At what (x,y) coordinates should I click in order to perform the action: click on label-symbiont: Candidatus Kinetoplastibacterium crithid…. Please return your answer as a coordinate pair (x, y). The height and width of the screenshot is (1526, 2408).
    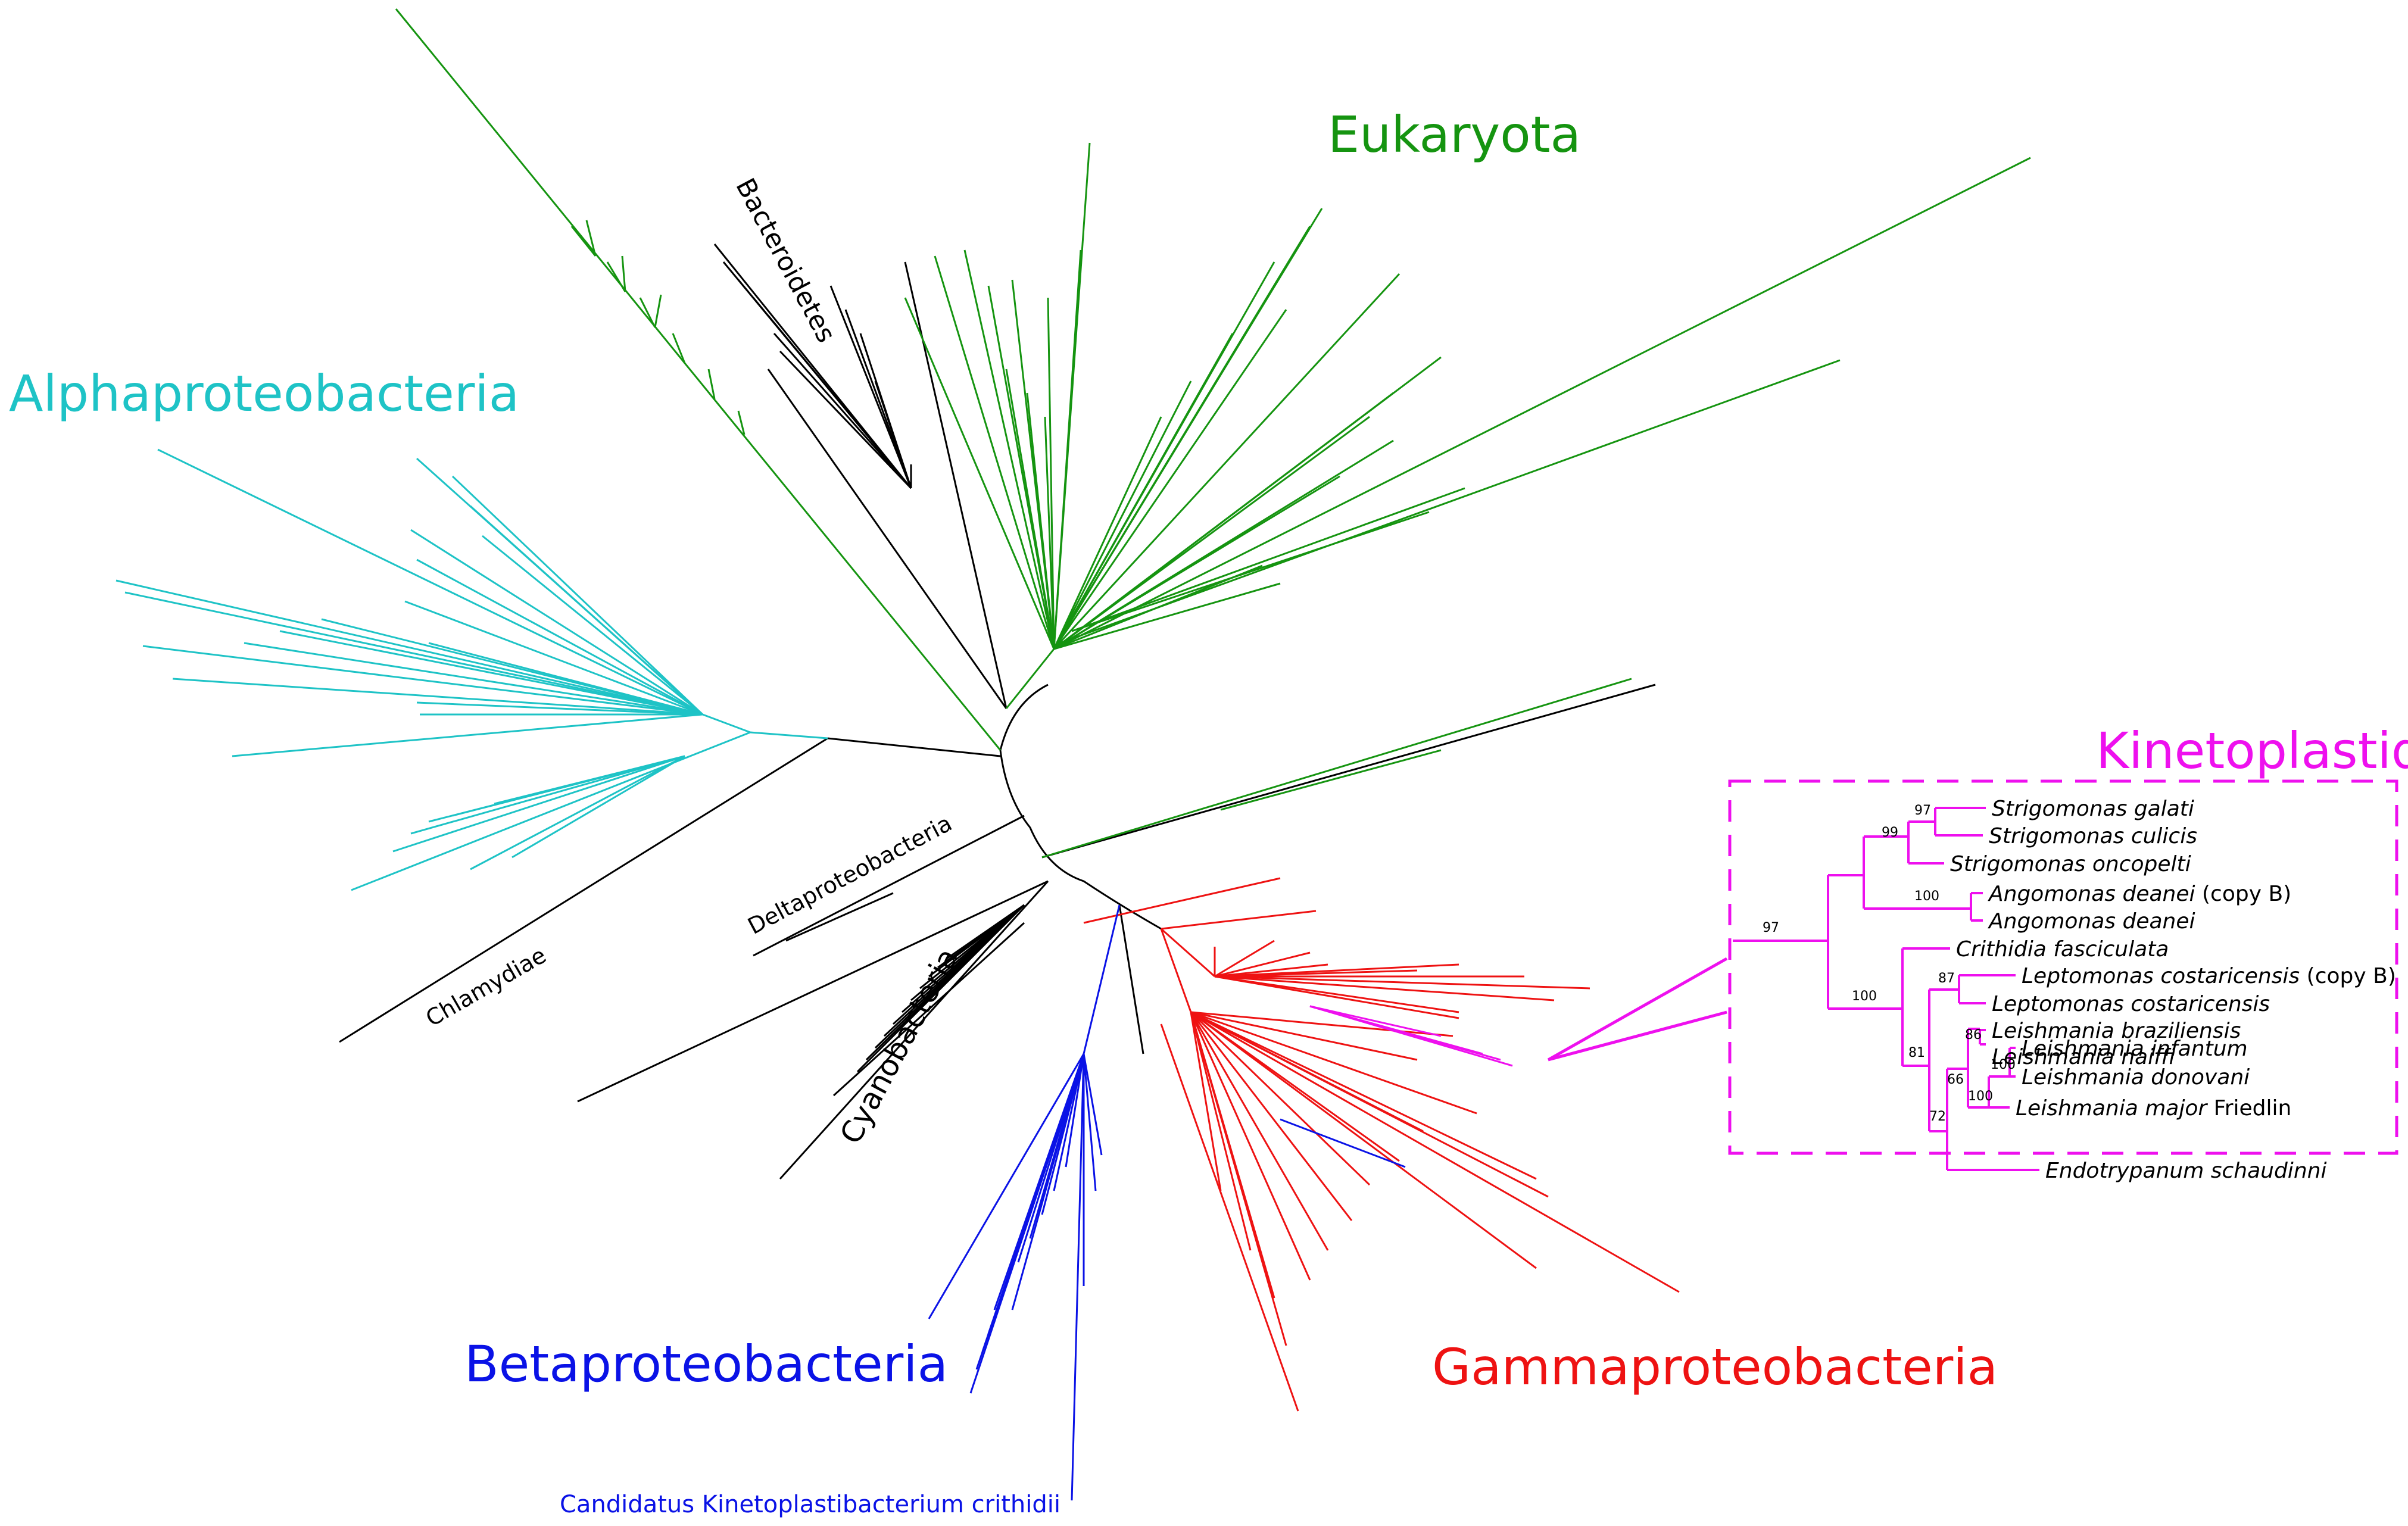
    Looking at the image, I should click on (810, 1504).